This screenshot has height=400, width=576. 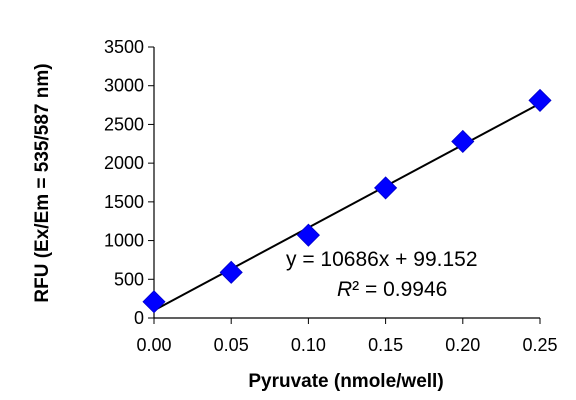 I want to click on y-tick-label: 1500, so click(x=124, y=202).